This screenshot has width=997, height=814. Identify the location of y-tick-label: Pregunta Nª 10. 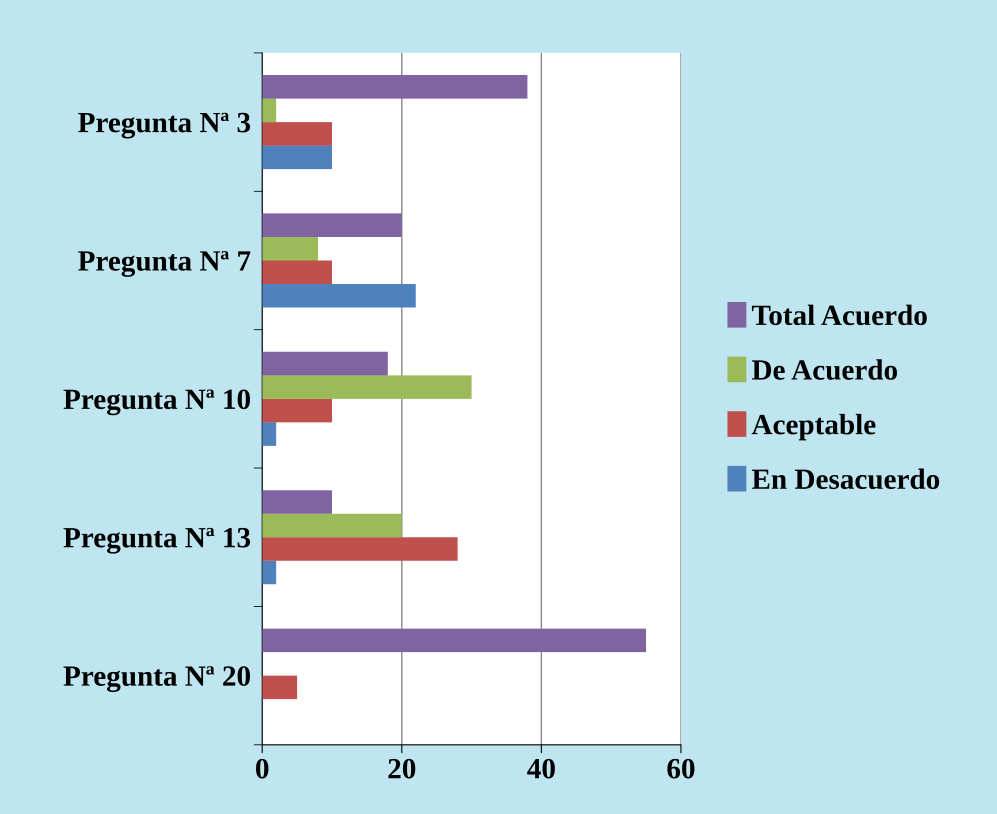
(157, 402).